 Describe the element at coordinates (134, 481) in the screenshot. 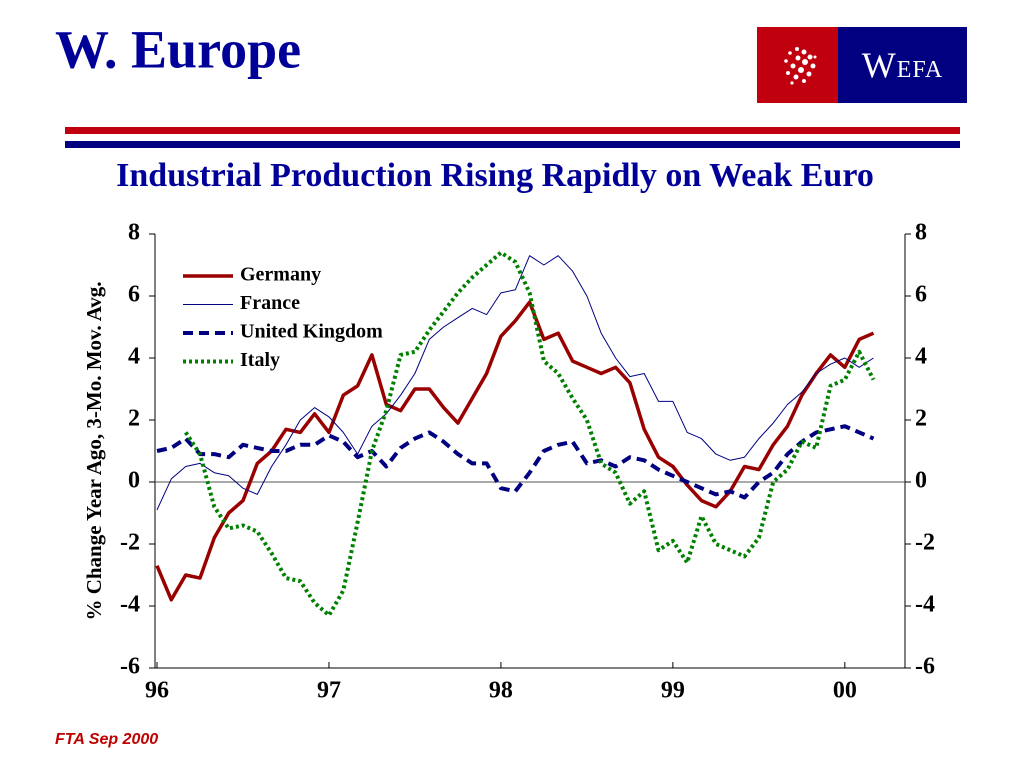

I see `y-tick-label: 0` at that location.